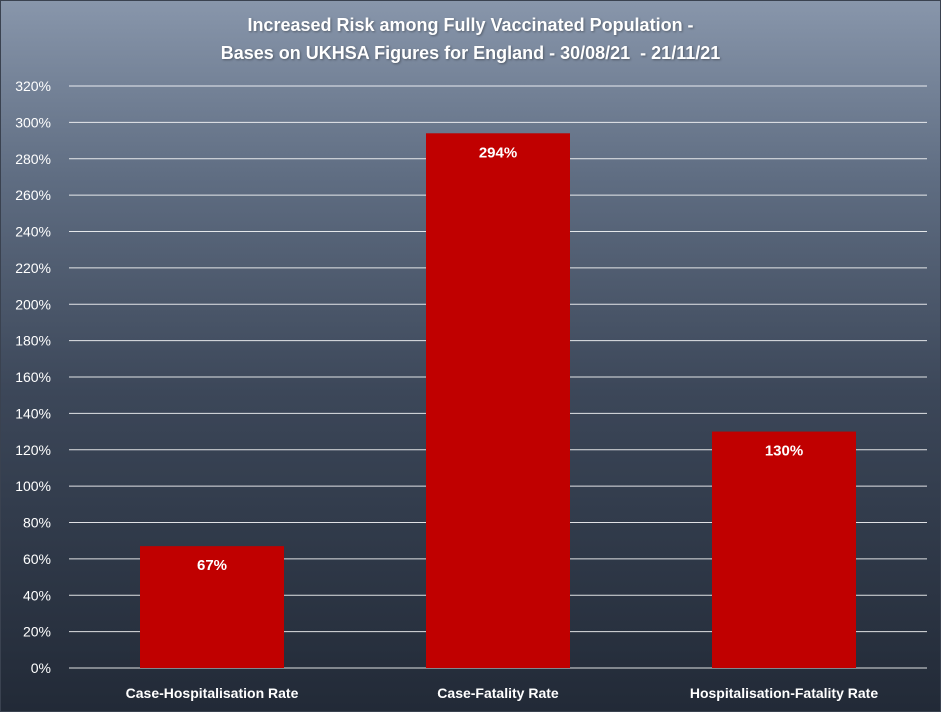 This screenshot has height=712, width=941. I want to click on y-tick-label: 180%, so click(33, 341).